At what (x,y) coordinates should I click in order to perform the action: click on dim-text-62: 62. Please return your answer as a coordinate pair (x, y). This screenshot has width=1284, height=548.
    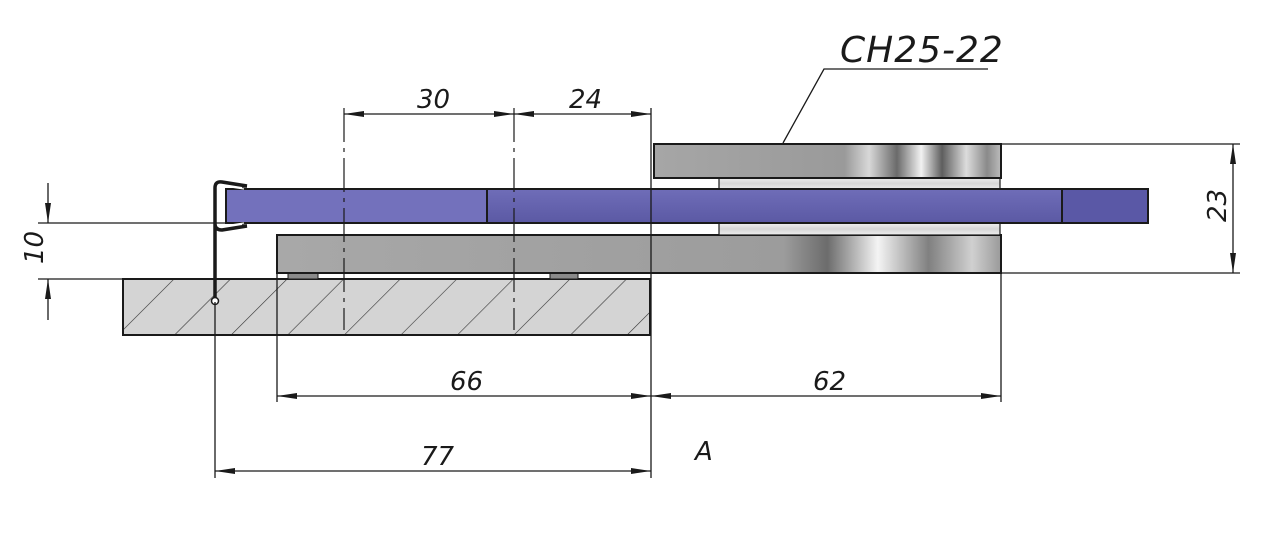
    Looking at the image, I should click on (829, 382).